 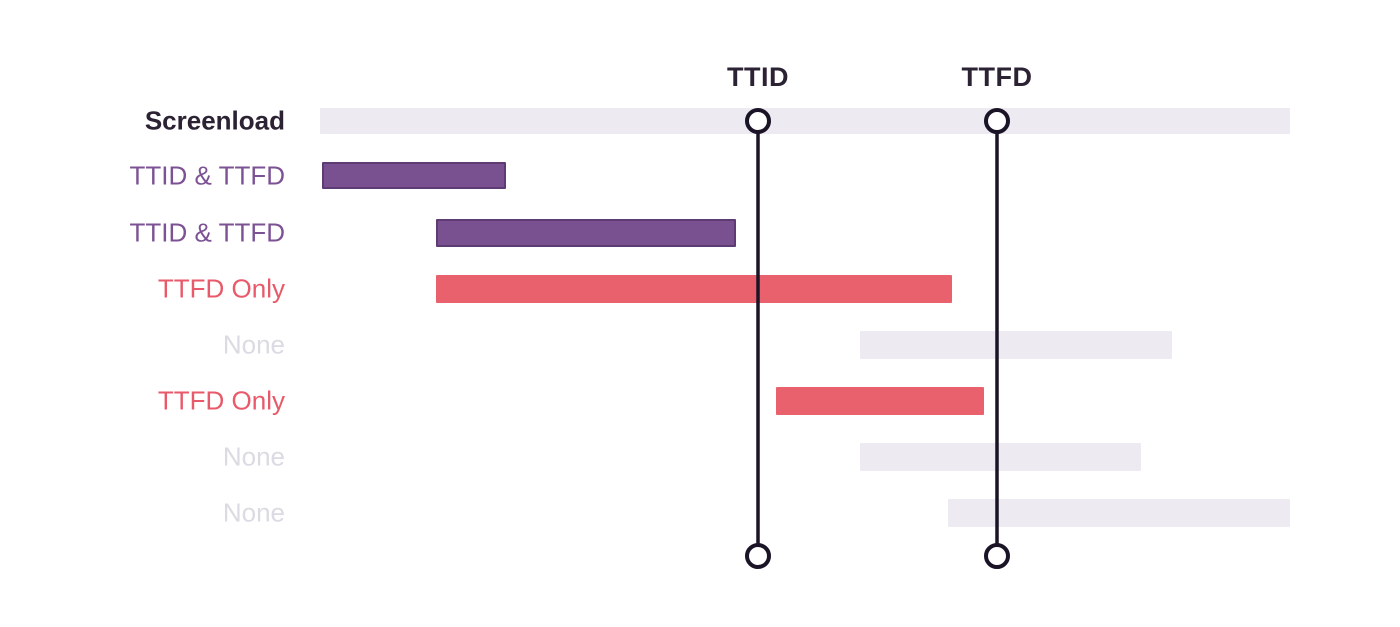 What do you see at coordinates (207, 175) in the screenshot?
I see `row-label-1: TTID & TTFD` at bounding box center [207, 175].